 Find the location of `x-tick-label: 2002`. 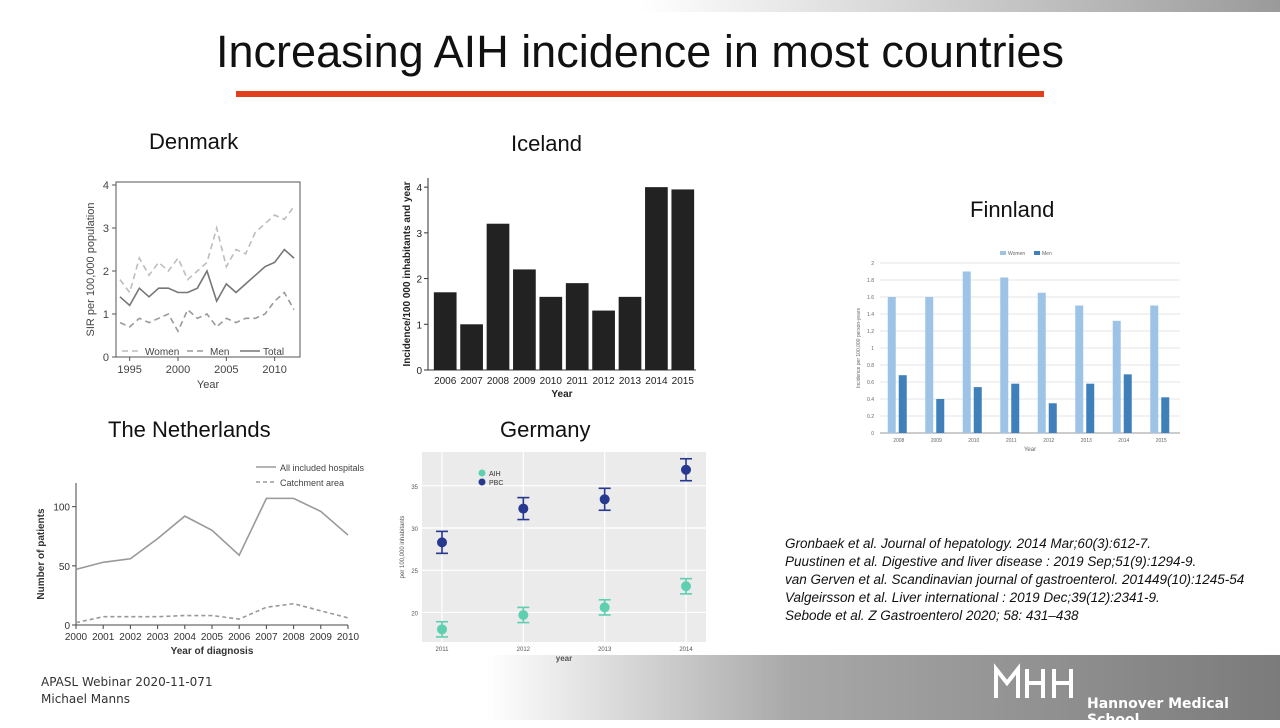

x-tick-label: 2002 is located at coordinates (130, 637).